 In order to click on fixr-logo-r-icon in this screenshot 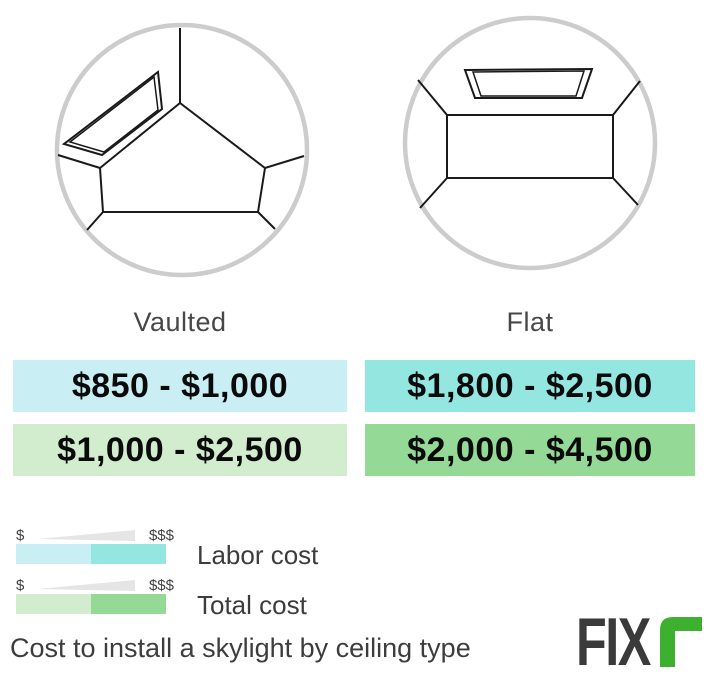, I will do `click(681, 642)`.